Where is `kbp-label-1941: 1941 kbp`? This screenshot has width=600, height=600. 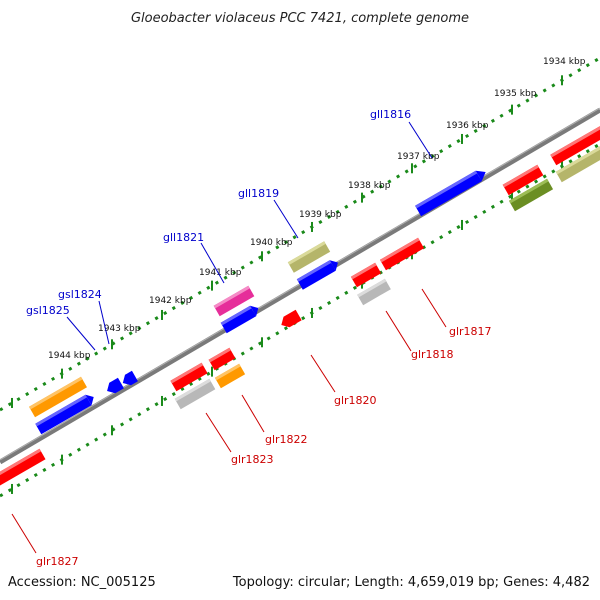 kbp-label-1941: 1941 kbp is located at coordinates (220, 273).